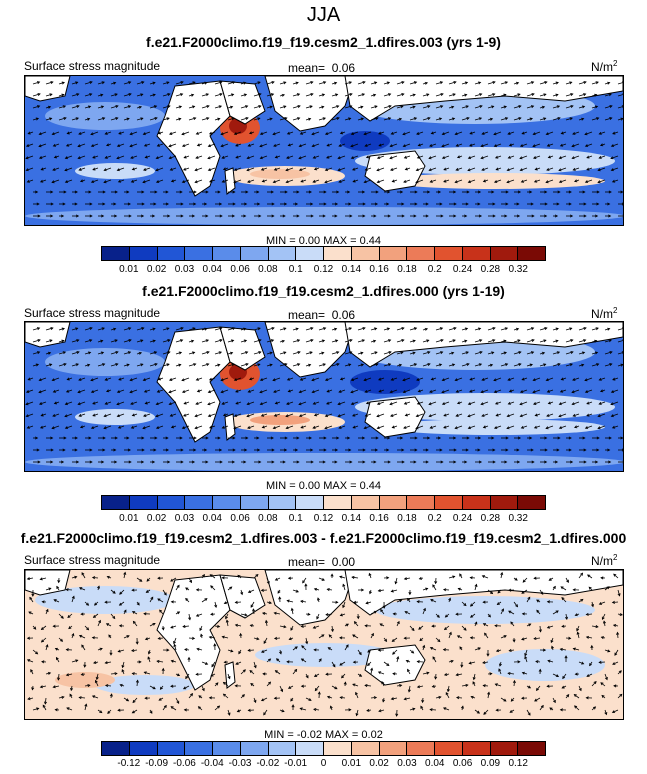 This screenshot has width=647, height=774. What do you see at coordinates (379, 518) in the screenshot?
I see `colorbar-tick-label: 0.16` at bounding box center [379, 518].